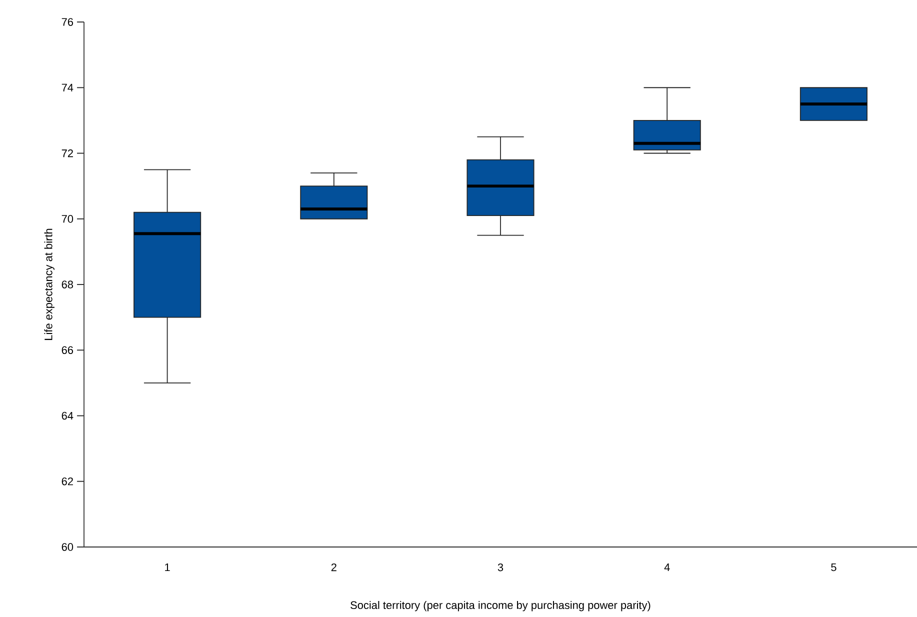  What do you see at coordinates (68, 350) in the screenshot?
I see `y-tick-label: 66` at bounding box center [68, 350].